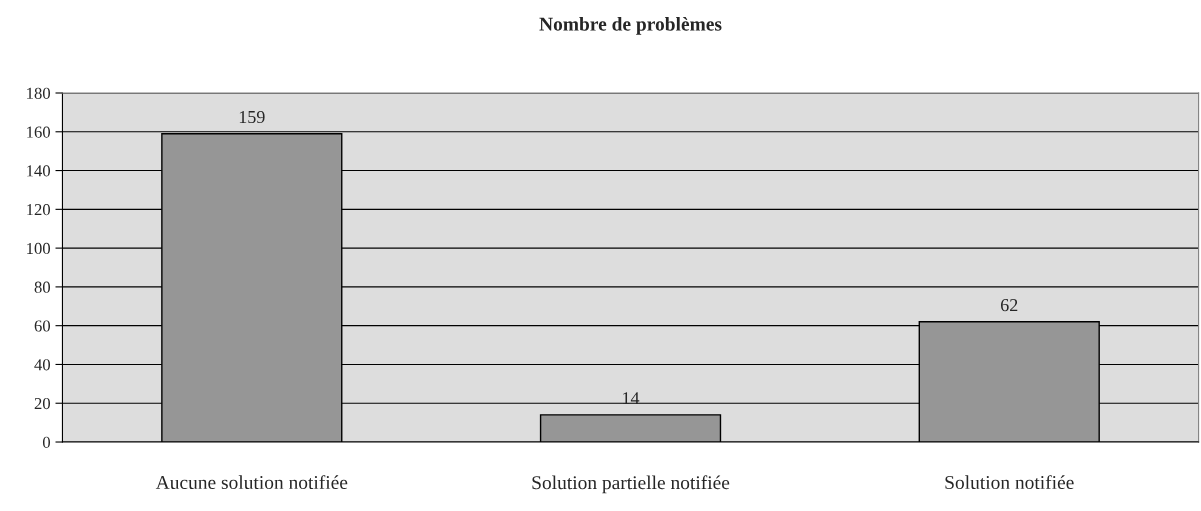  Describe the element at coordinates (1009, 305) in the screenshot. I see `data-label: 62` at that location.